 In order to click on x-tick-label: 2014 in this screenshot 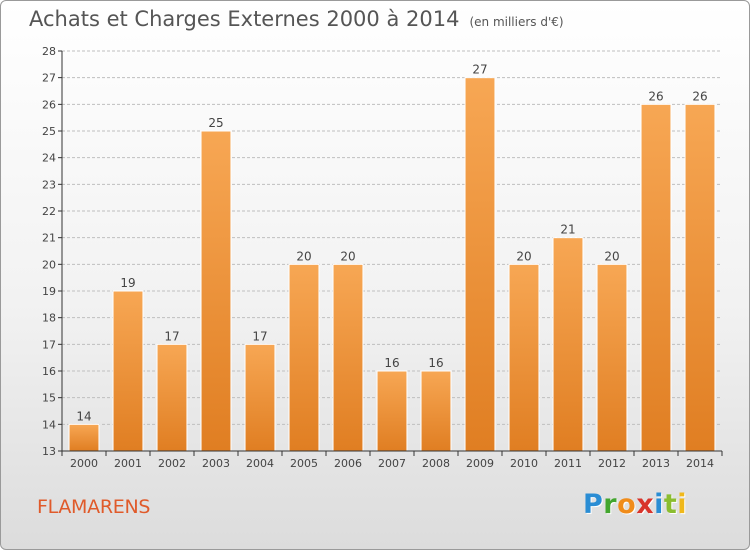, I will do `click(700, 463)`.